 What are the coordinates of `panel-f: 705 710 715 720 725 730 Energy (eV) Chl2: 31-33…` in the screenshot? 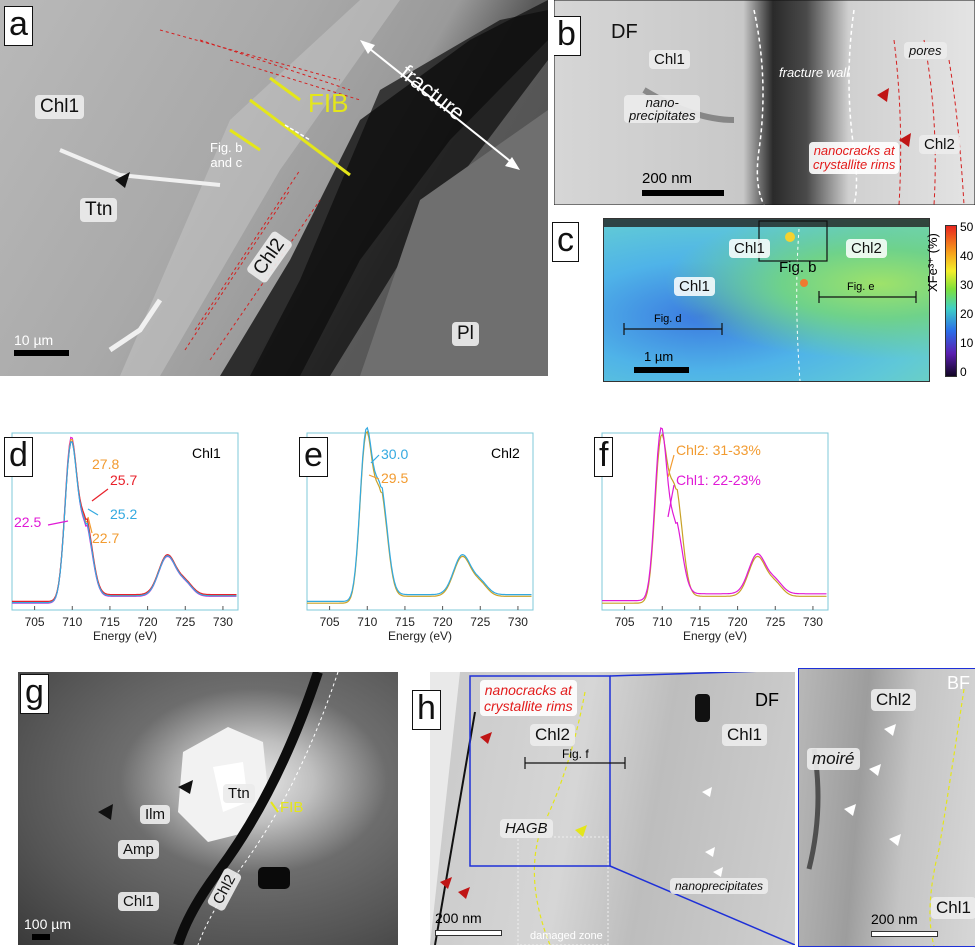 It's located at (715, 547).